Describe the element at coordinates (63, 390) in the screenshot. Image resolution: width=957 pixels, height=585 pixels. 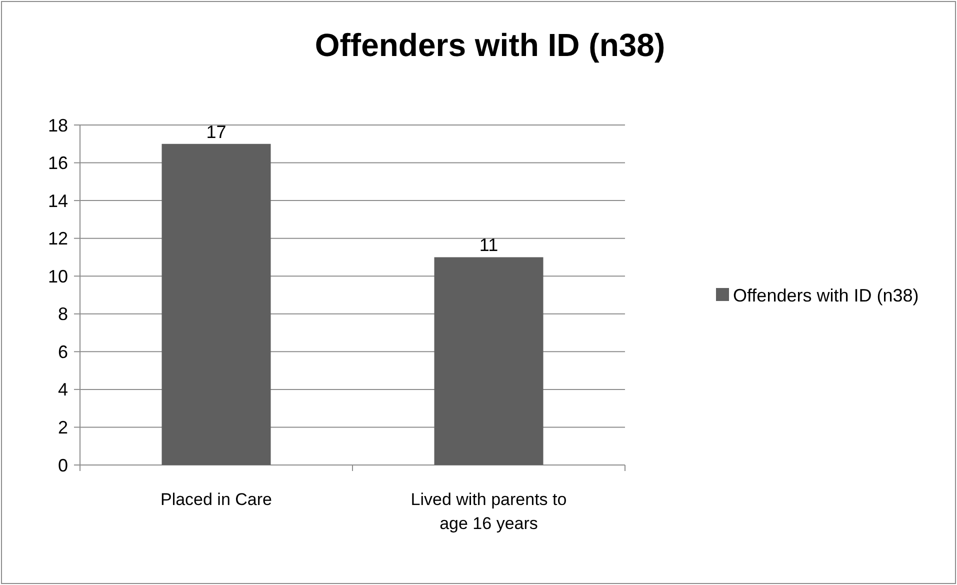
I see `y-tick-label: 4` at that location.